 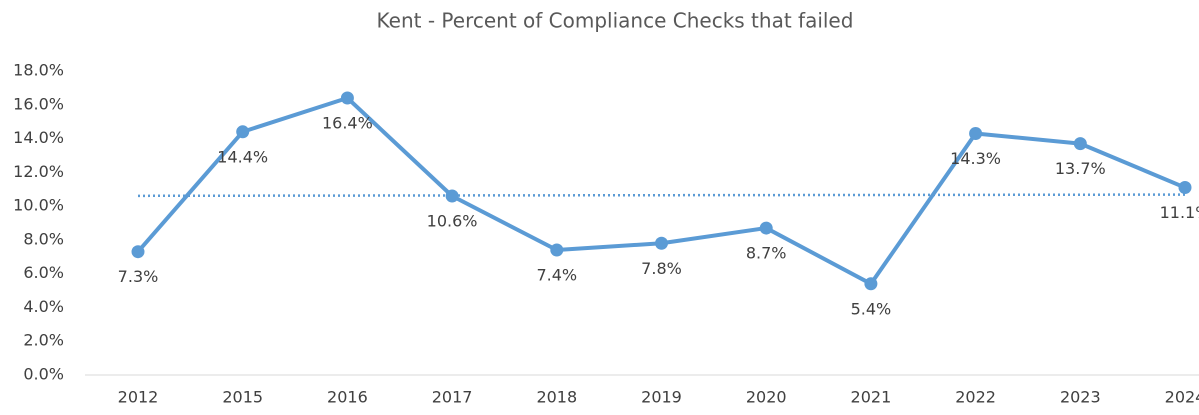 I want to click on y-tick-label: 18.0%, so click(x=38, y=70).